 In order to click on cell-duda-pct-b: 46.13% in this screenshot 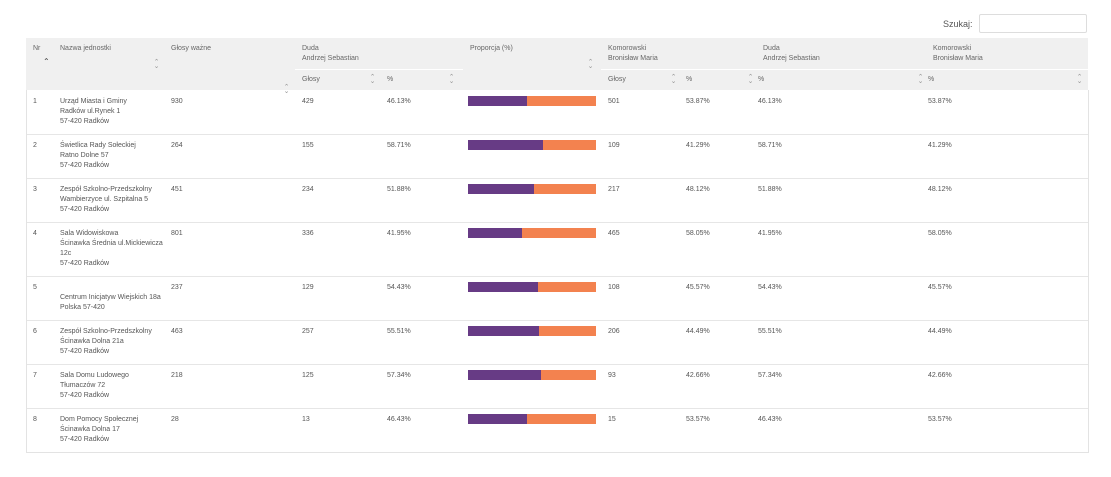, I will do `click(770, 101)`.